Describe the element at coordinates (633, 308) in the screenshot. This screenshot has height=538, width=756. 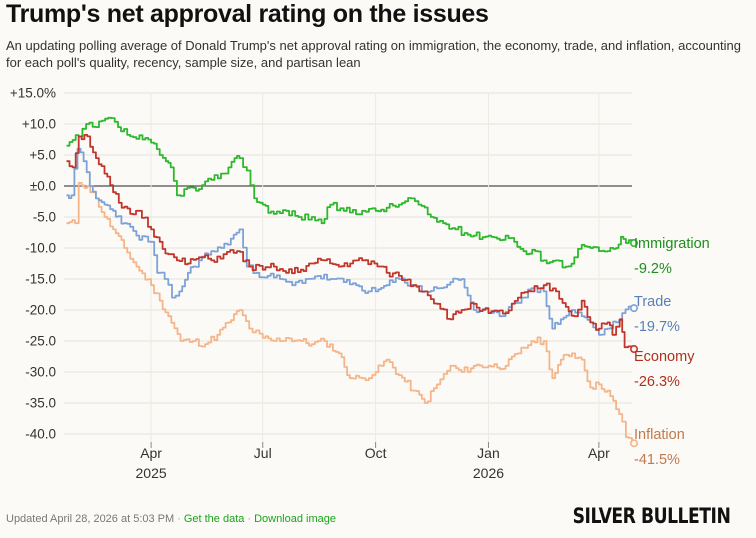
I see `series-end-marker-trade` at that location.